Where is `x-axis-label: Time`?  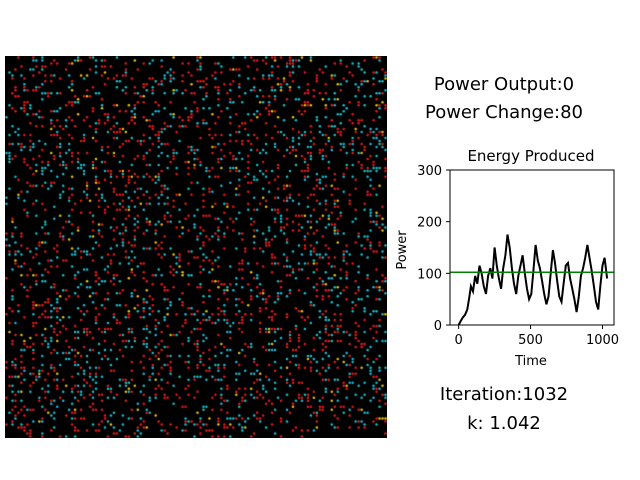 x-axis-label: Time is located at coordinates (530, 361).